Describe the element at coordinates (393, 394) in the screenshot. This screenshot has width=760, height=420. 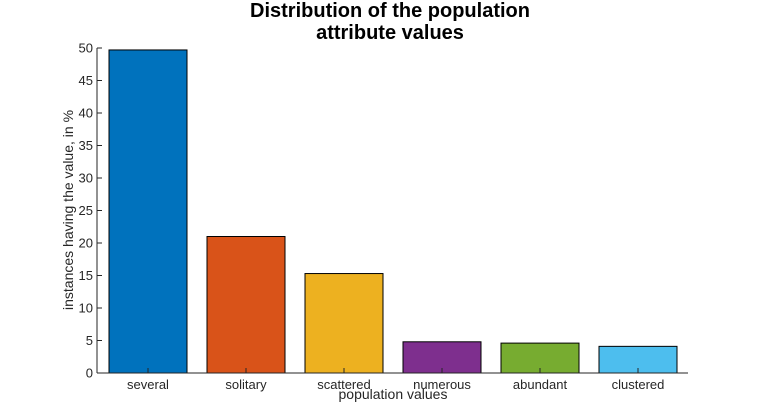
I see `x-axis-label: population values` at that location.